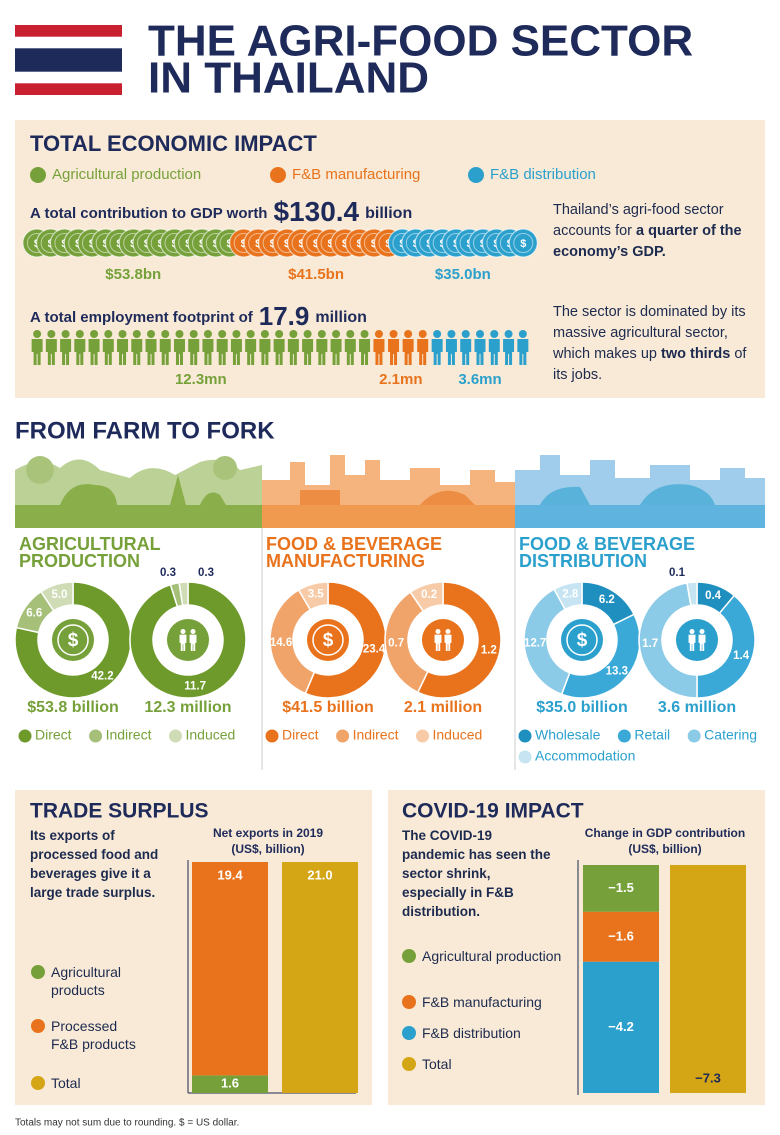 Image resolution: width=780 pixels, height=1135 pixels. What do you see at coordinates (535, 643) in the screenshot?
I see `donut-label: 12.7` at bounding box center [535, 643].